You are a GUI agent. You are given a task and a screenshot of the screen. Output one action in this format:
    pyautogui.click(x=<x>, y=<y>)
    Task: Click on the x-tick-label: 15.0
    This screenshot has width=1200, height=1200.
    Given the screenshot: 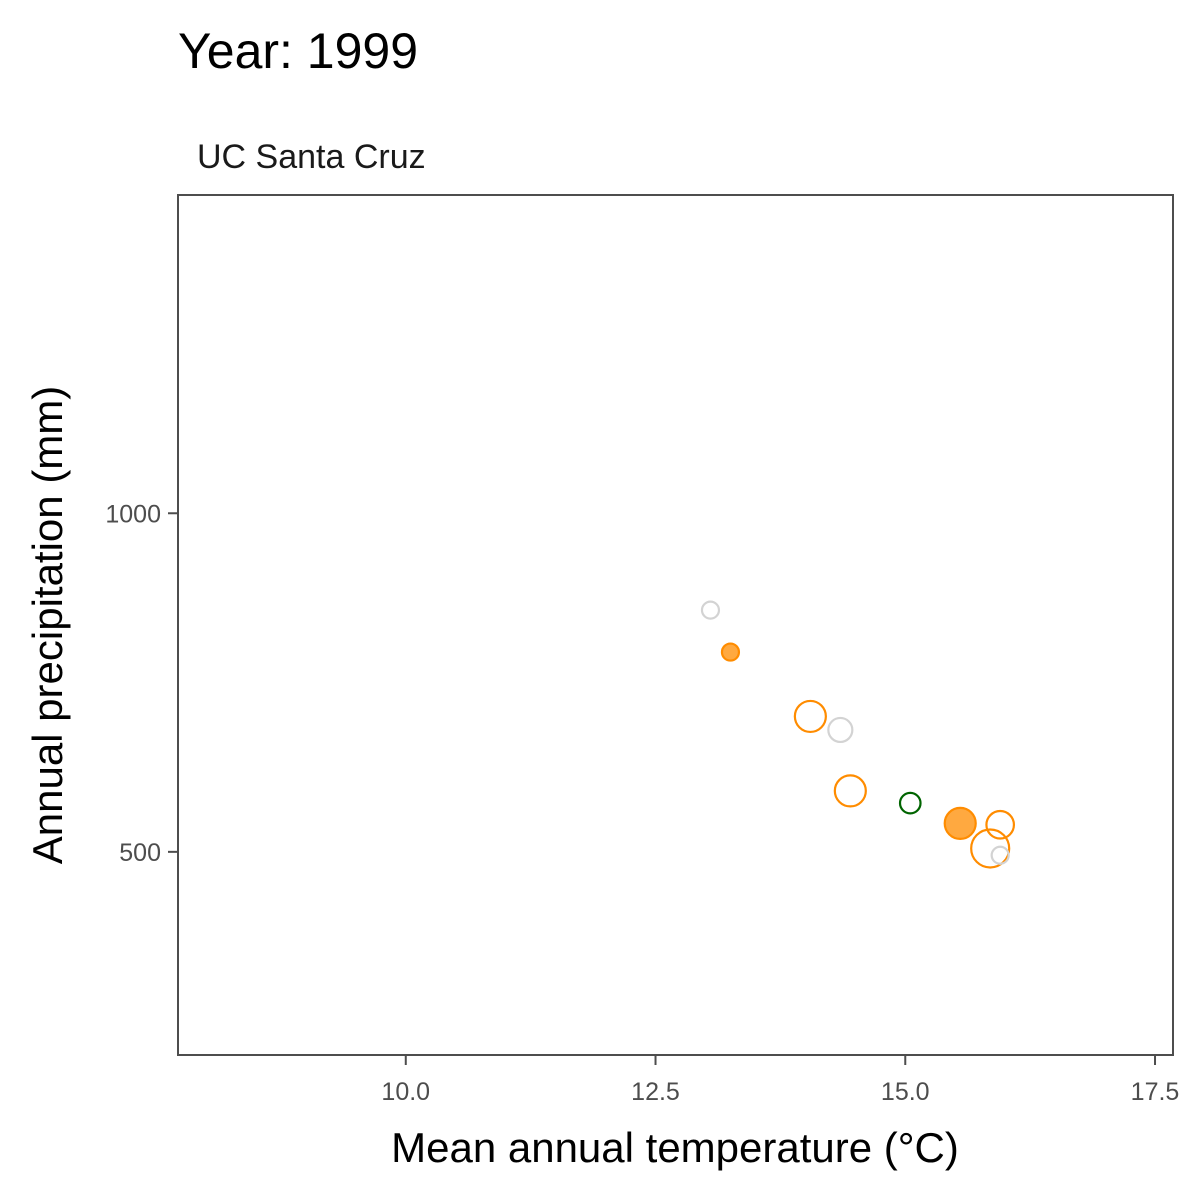 What is the action you would take?
    pyautogui.click(x=905, y=1092)
    